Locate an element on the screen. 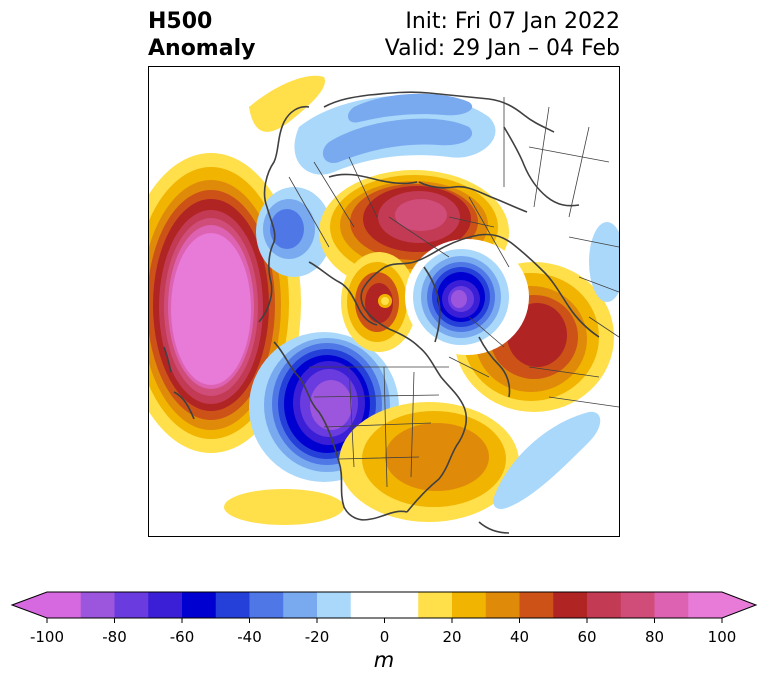  colorbar-units: m is located at coordinates (384, 660).